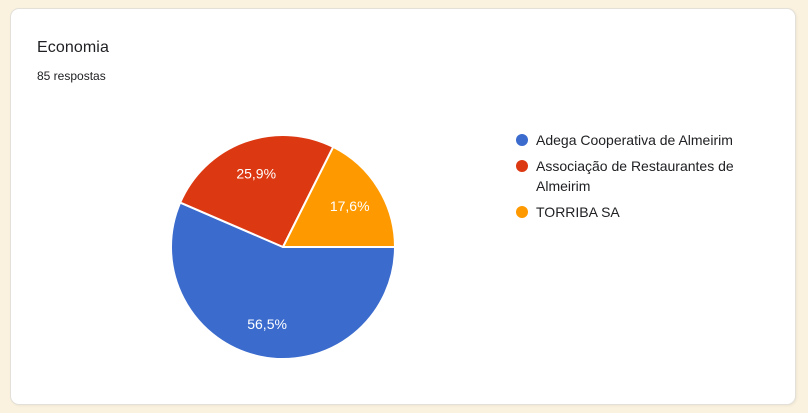  I want to click on pie-slice-percent-label: 56,5%, so click(267, 324).